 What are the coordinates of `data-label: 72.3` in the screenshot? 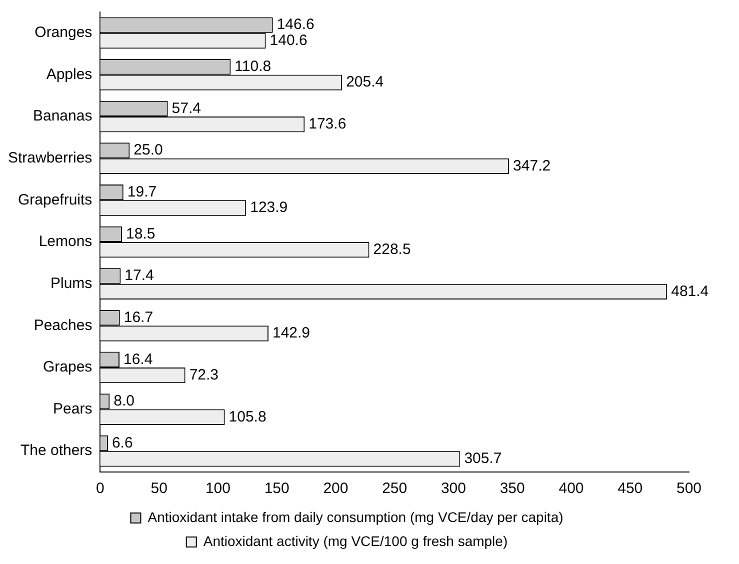 It's located at (204, 375).